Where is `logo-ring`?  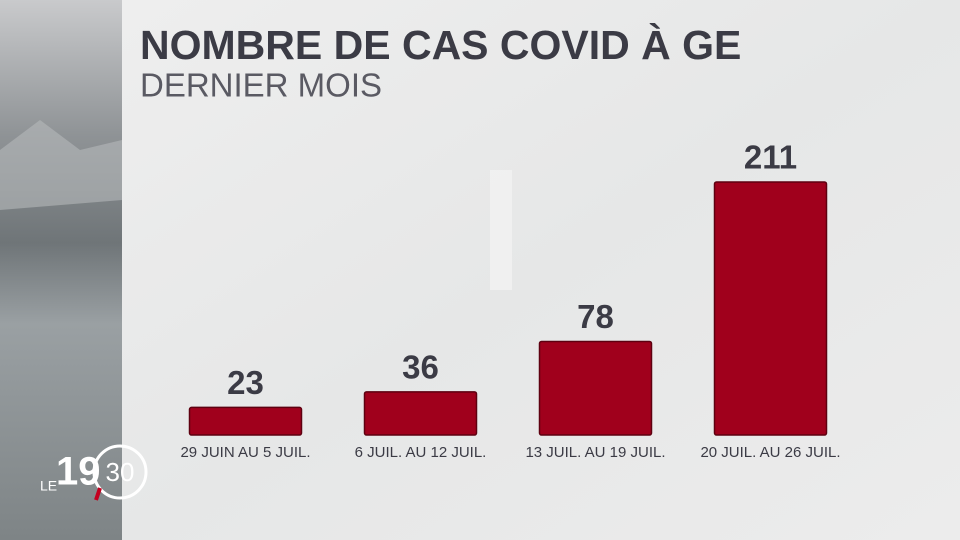
logo-ring is located at coordinates (120, 472).